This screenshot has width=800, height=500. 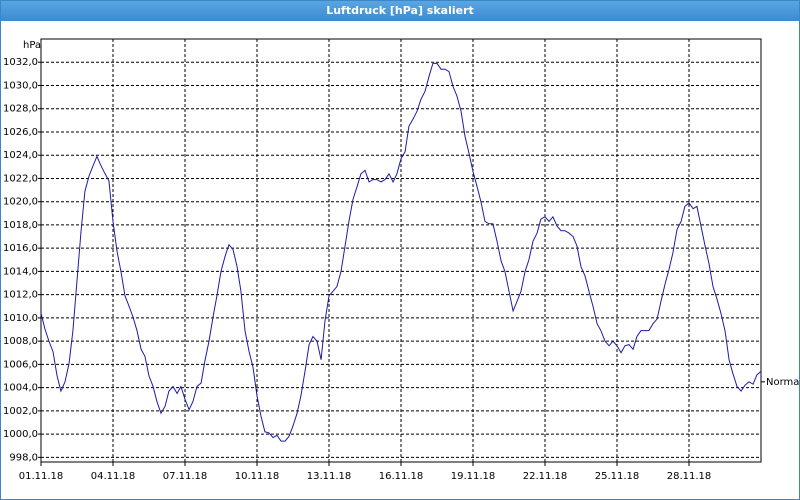 What do you see at coordinates (20, 248) in the screenshot?
I see `y-tick-label: 1016,0` at bounding box center [20, 248].